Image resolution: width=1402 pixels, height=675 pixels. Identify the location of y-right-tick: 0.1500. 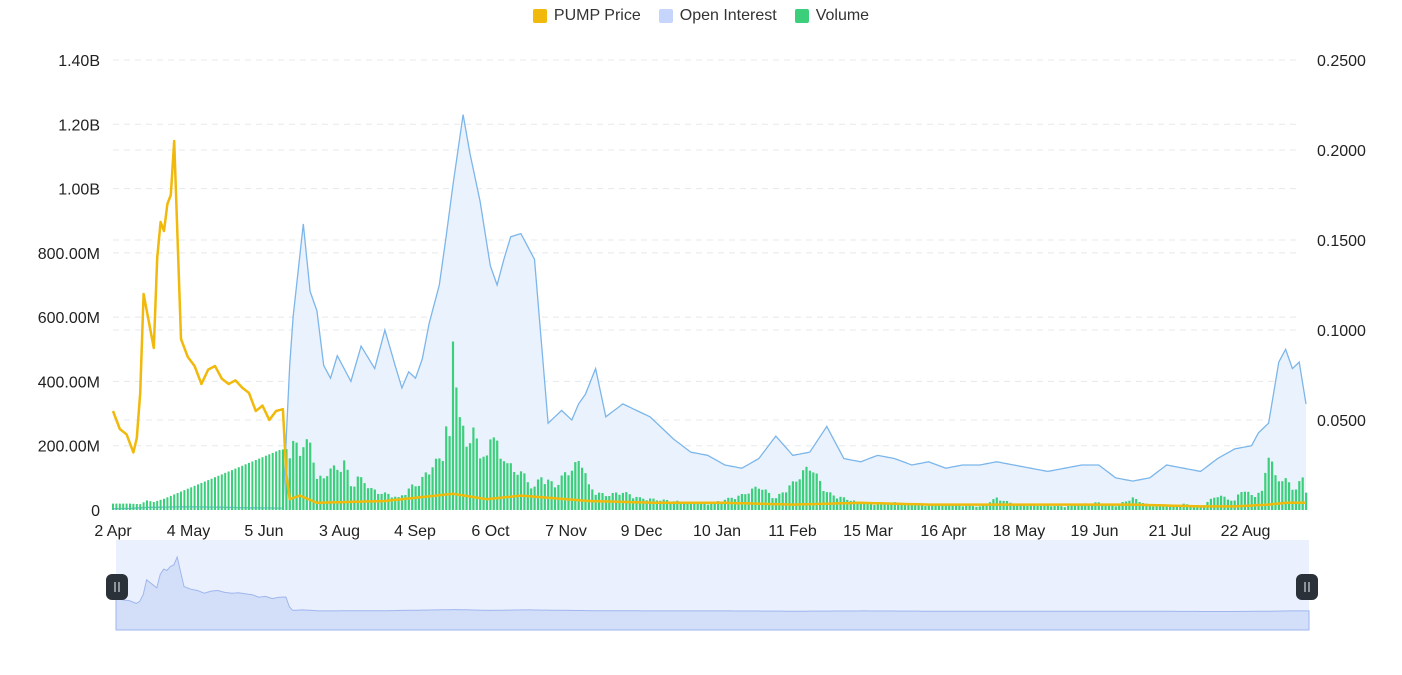
(1341, 241).